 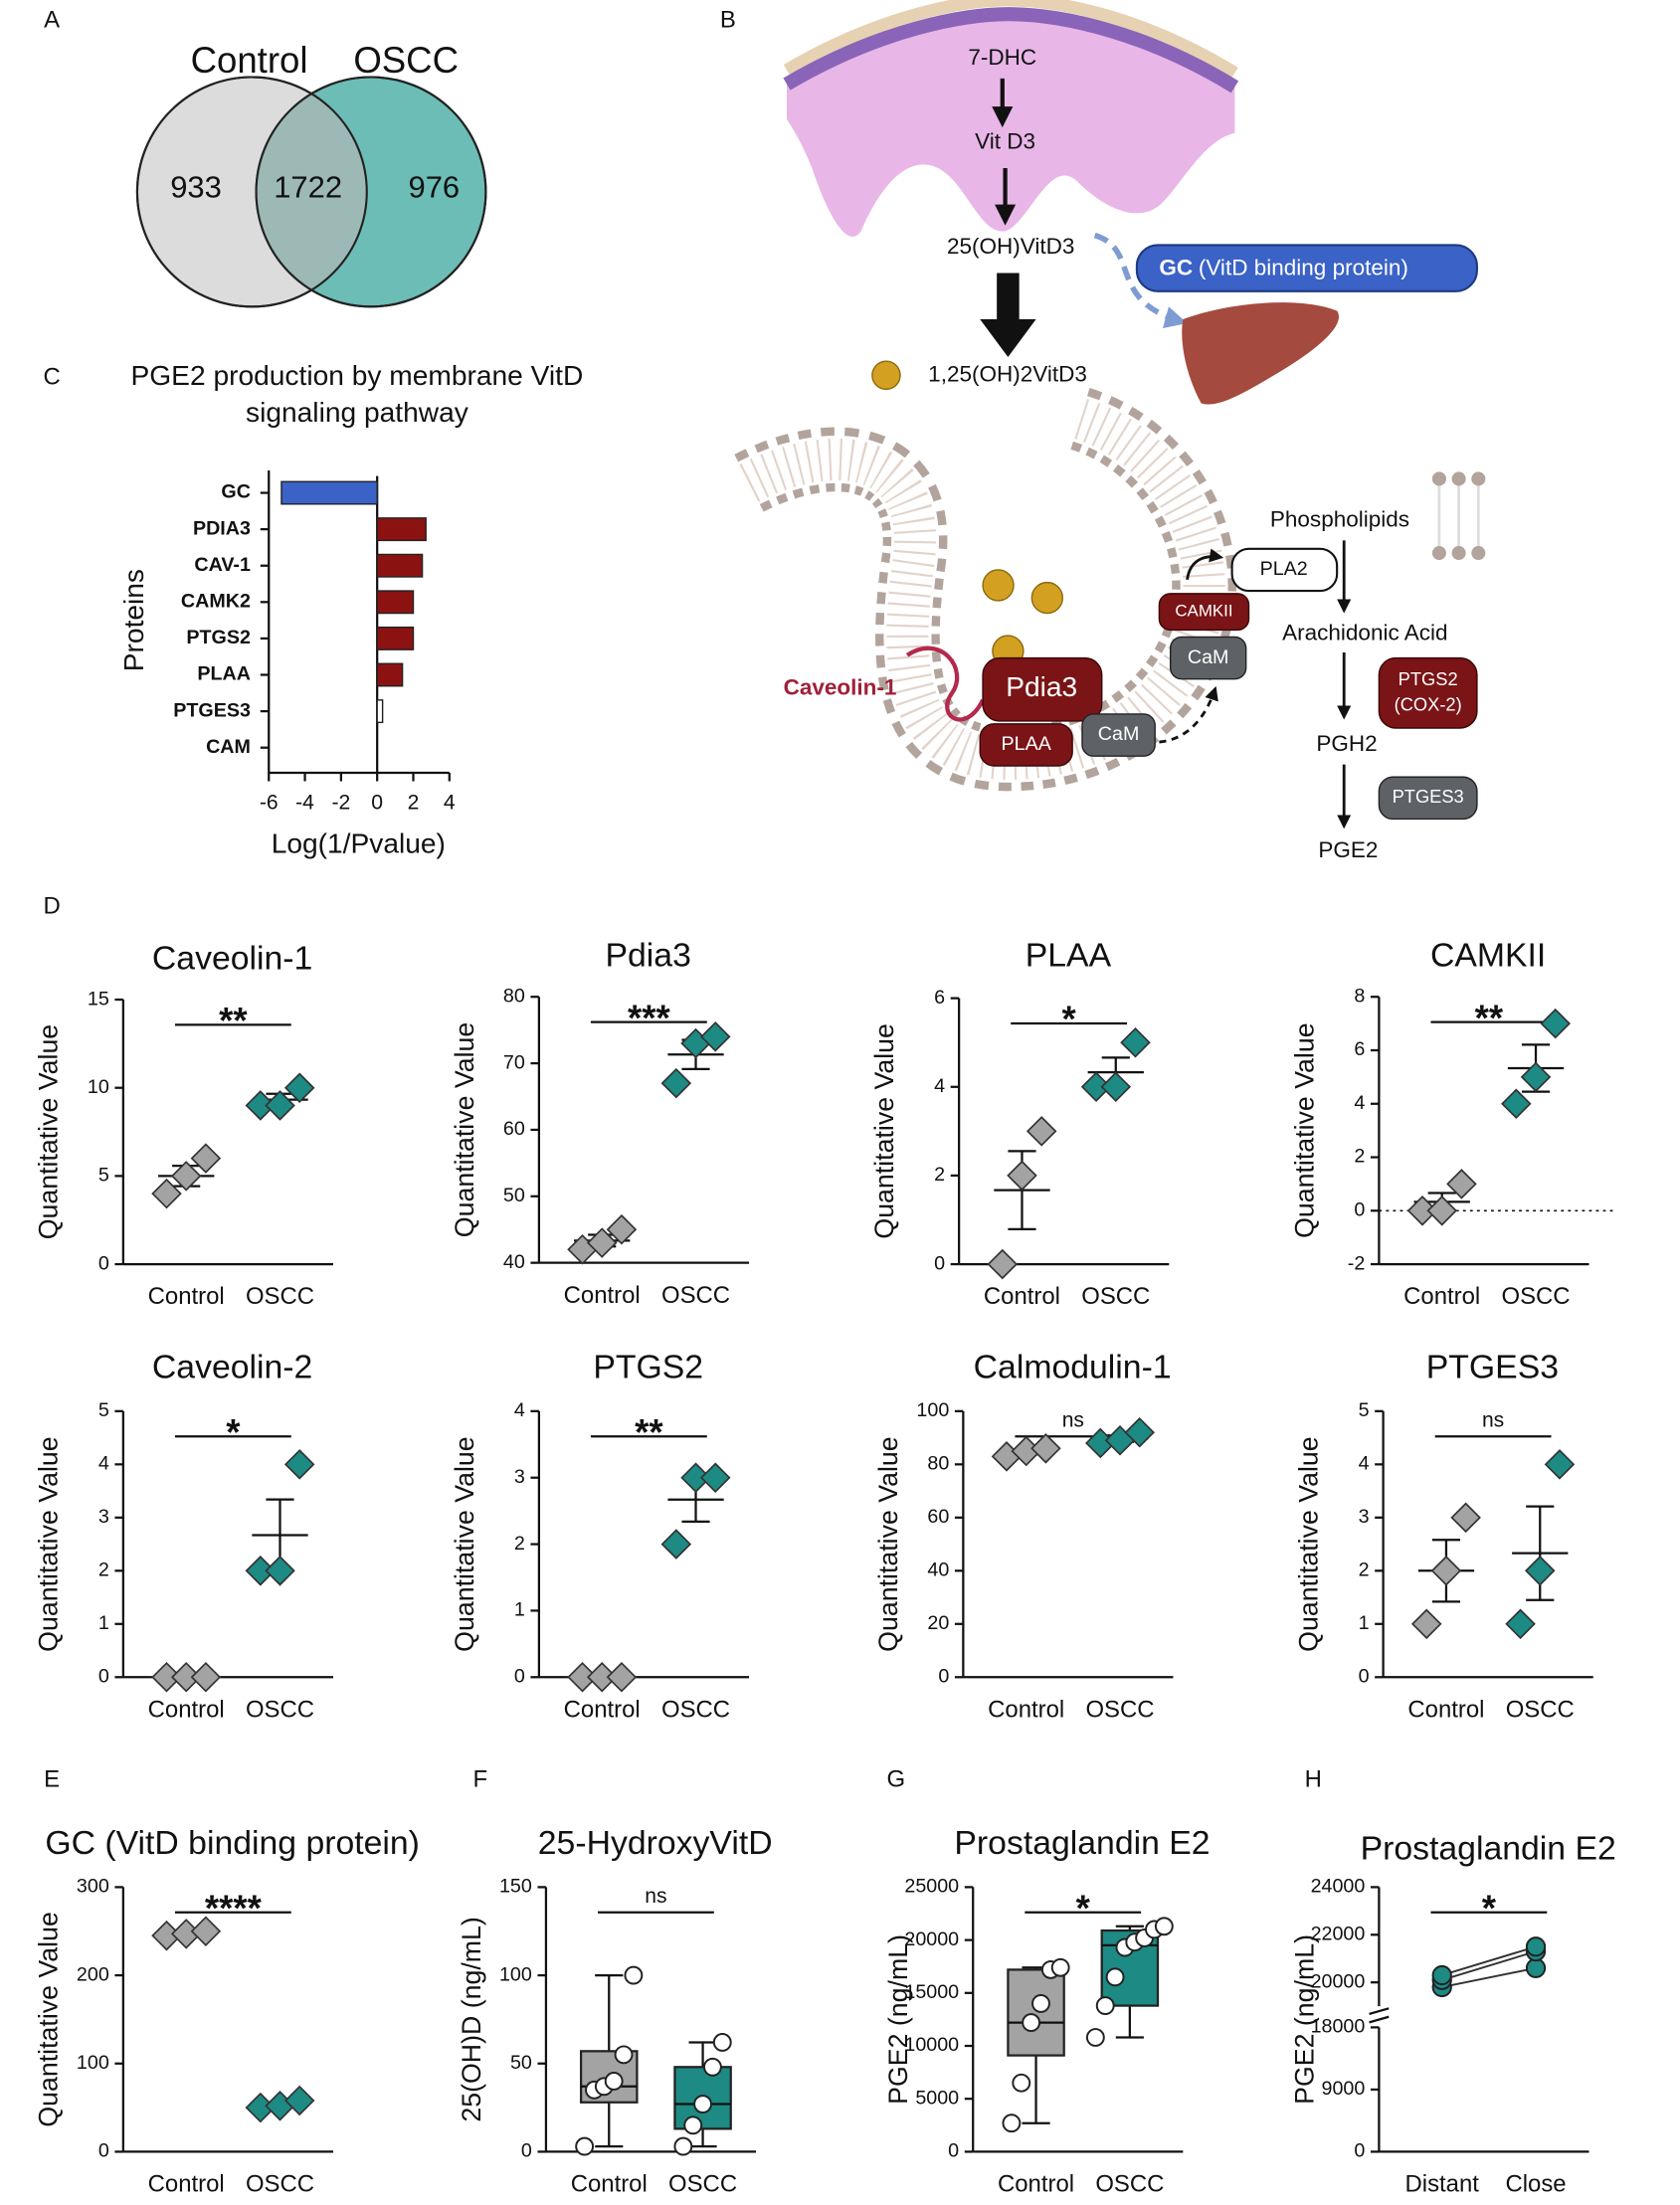 What do you see at coordinates (1364, 633) in the screenshot?
I see `label: Arachidonic Acid` at bounding box center [1364, 633].